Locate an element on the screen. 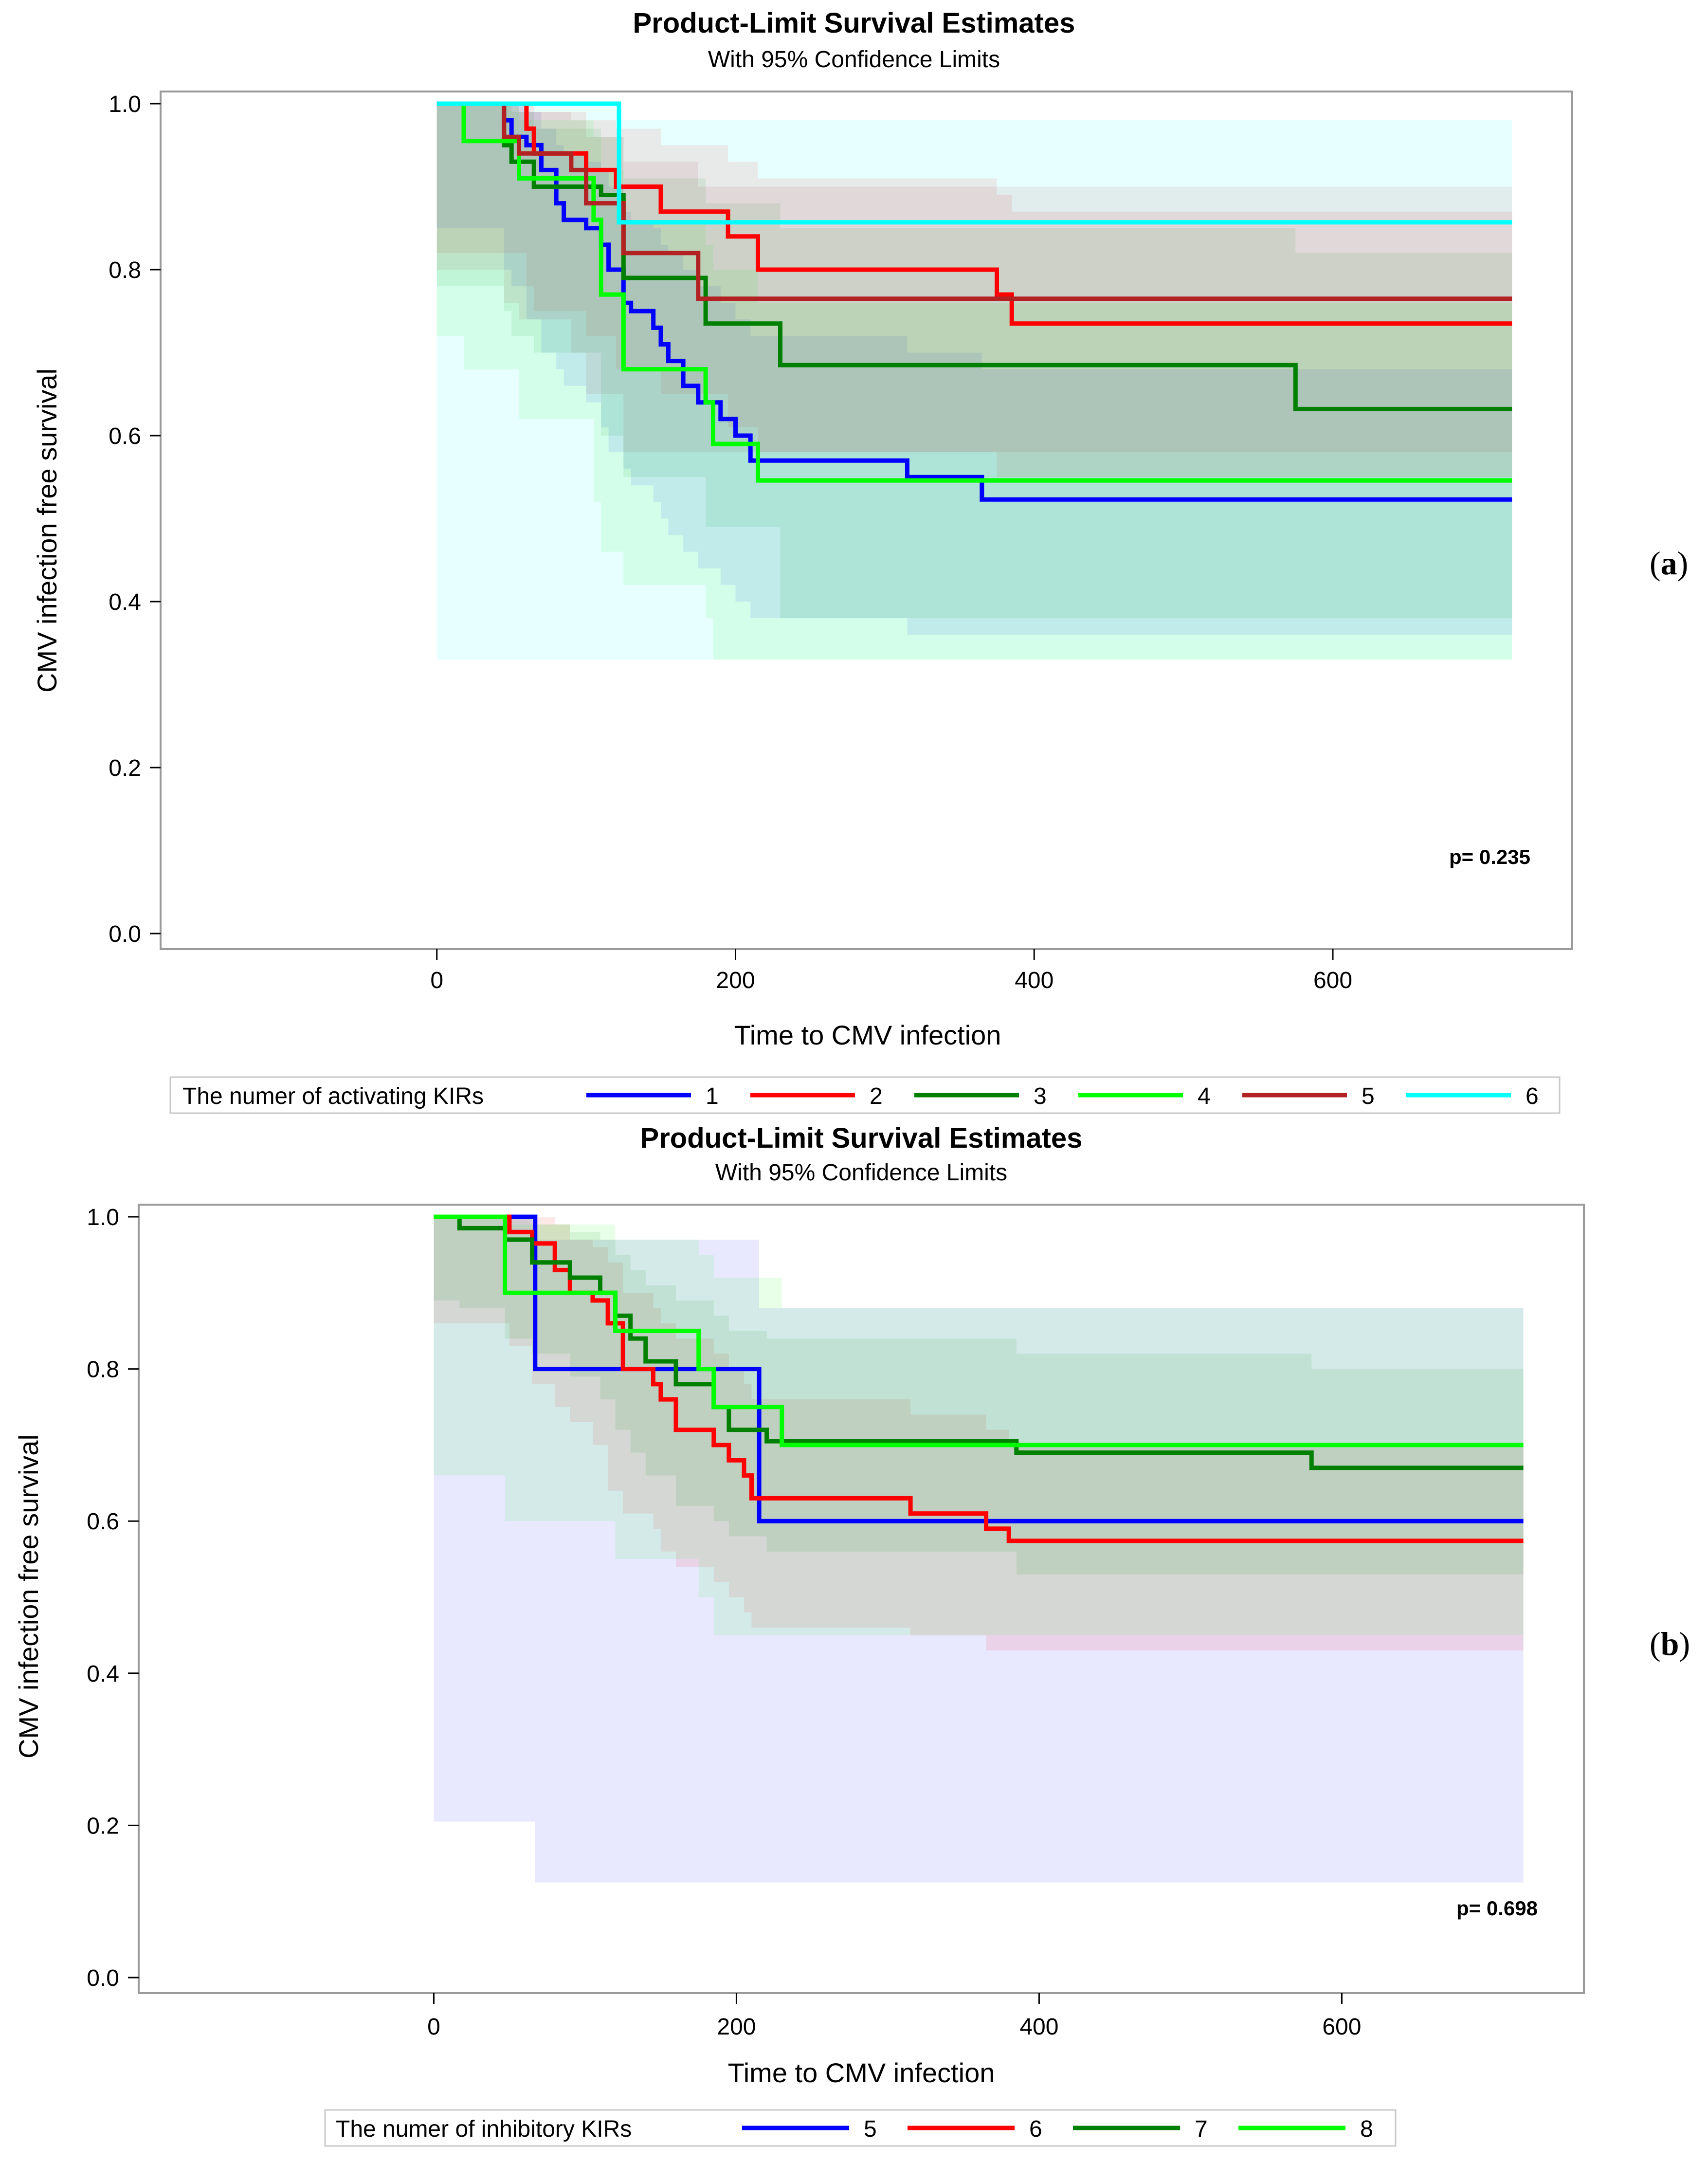 The image size is (1708, 2163). legend-items: 1 2 3 4 5 6 is located at coordinates (1062, 1096).